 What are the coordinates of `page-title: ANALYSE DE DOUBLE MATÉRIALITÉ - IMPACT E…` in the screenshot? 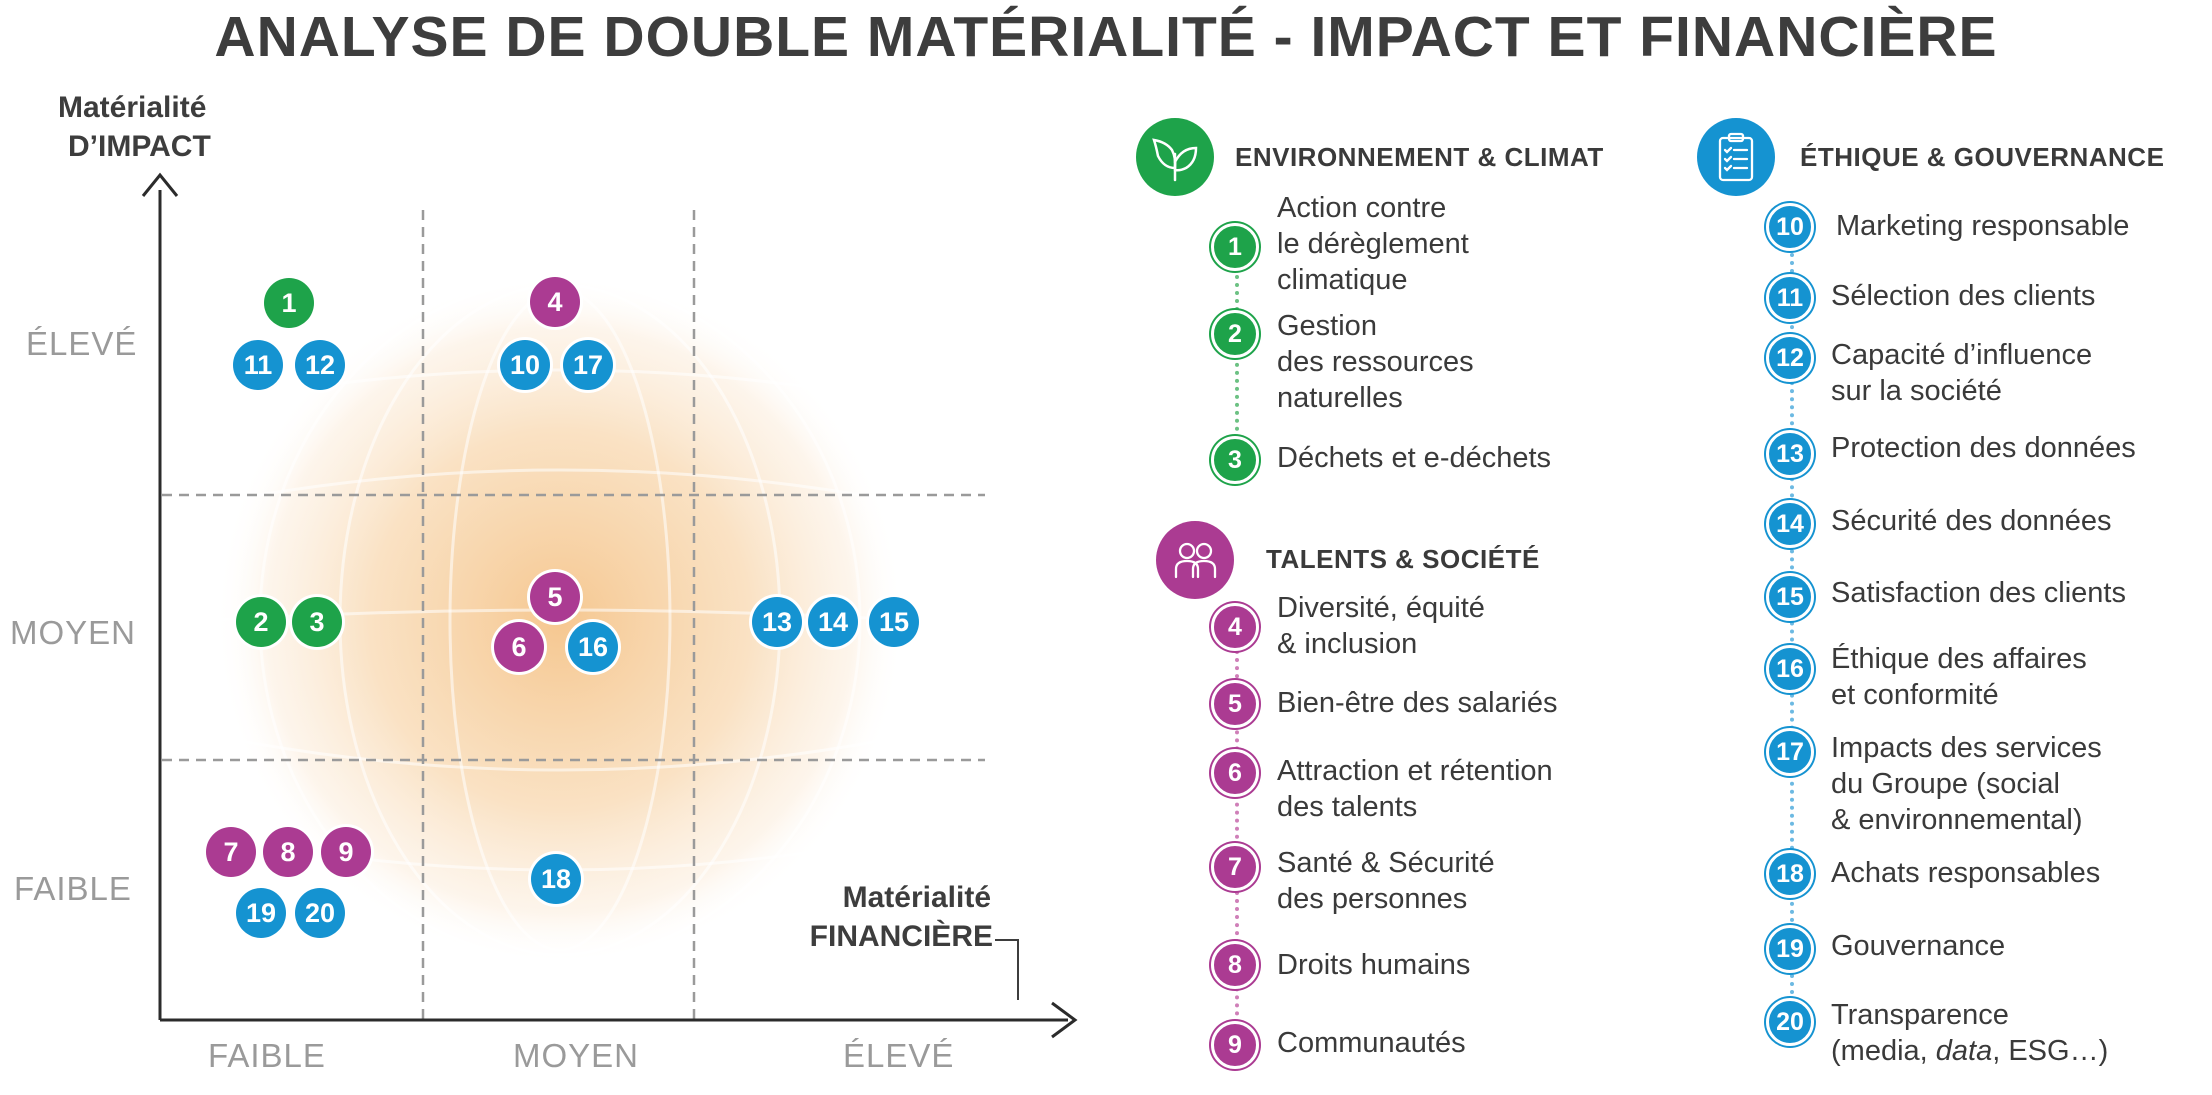 It's located at (1106, 37).